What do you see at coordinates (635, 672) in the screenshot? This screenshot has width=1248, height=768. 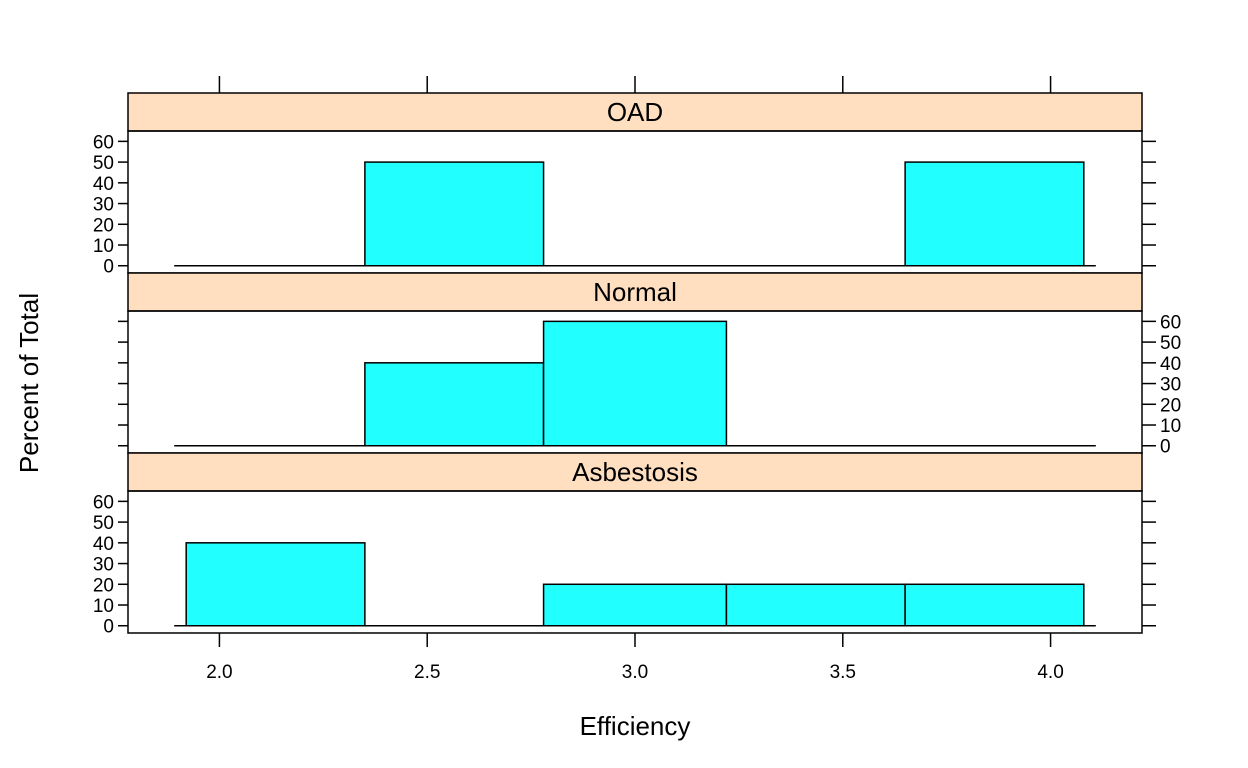 I see `x-tick-label: 3.0` at bounding box center [635, 672].